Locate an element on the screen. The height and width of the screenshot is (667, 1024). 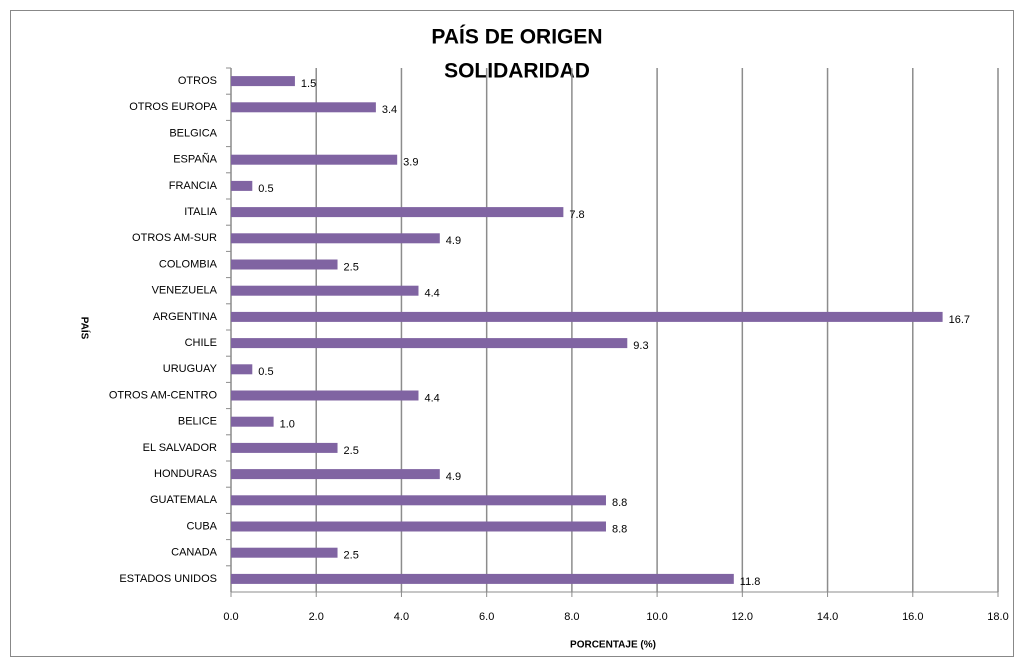
y-tick-label: EL SALVADOR is located at coordinates (180, 448).